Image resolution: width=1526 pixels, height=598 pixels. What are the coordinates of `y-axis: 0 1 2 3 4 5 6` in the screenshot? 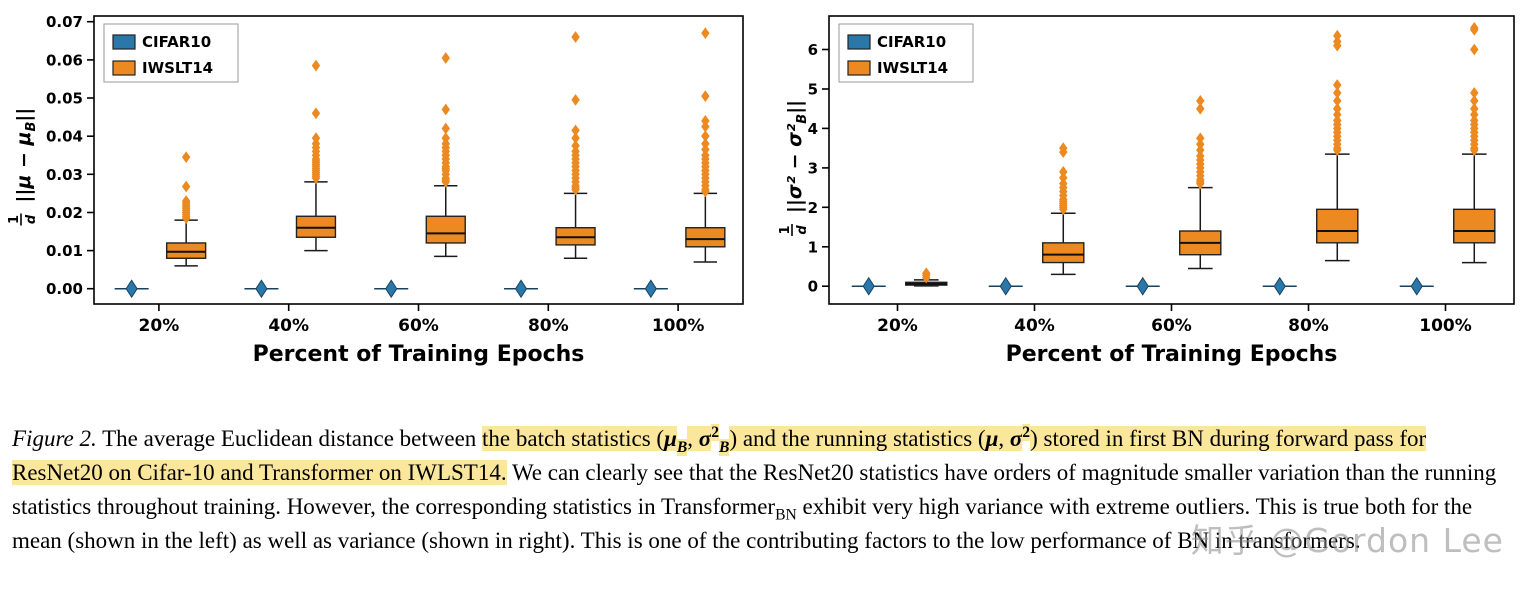 It's located at (818, 168).